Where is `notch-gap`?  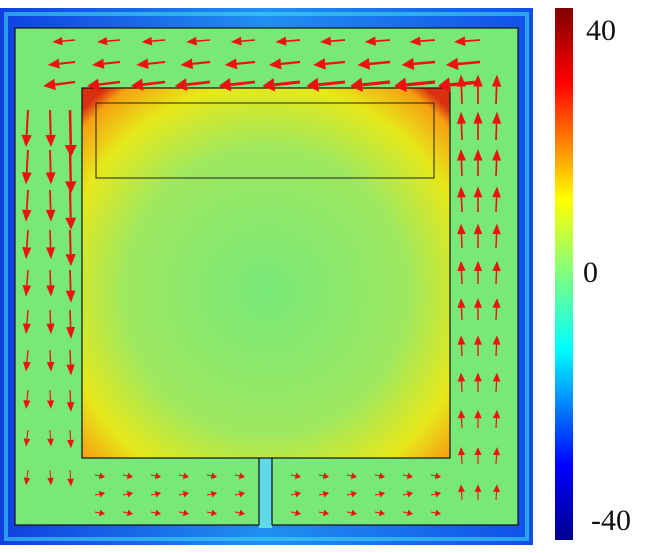
notch-gap is located at coordinates (265, 493).